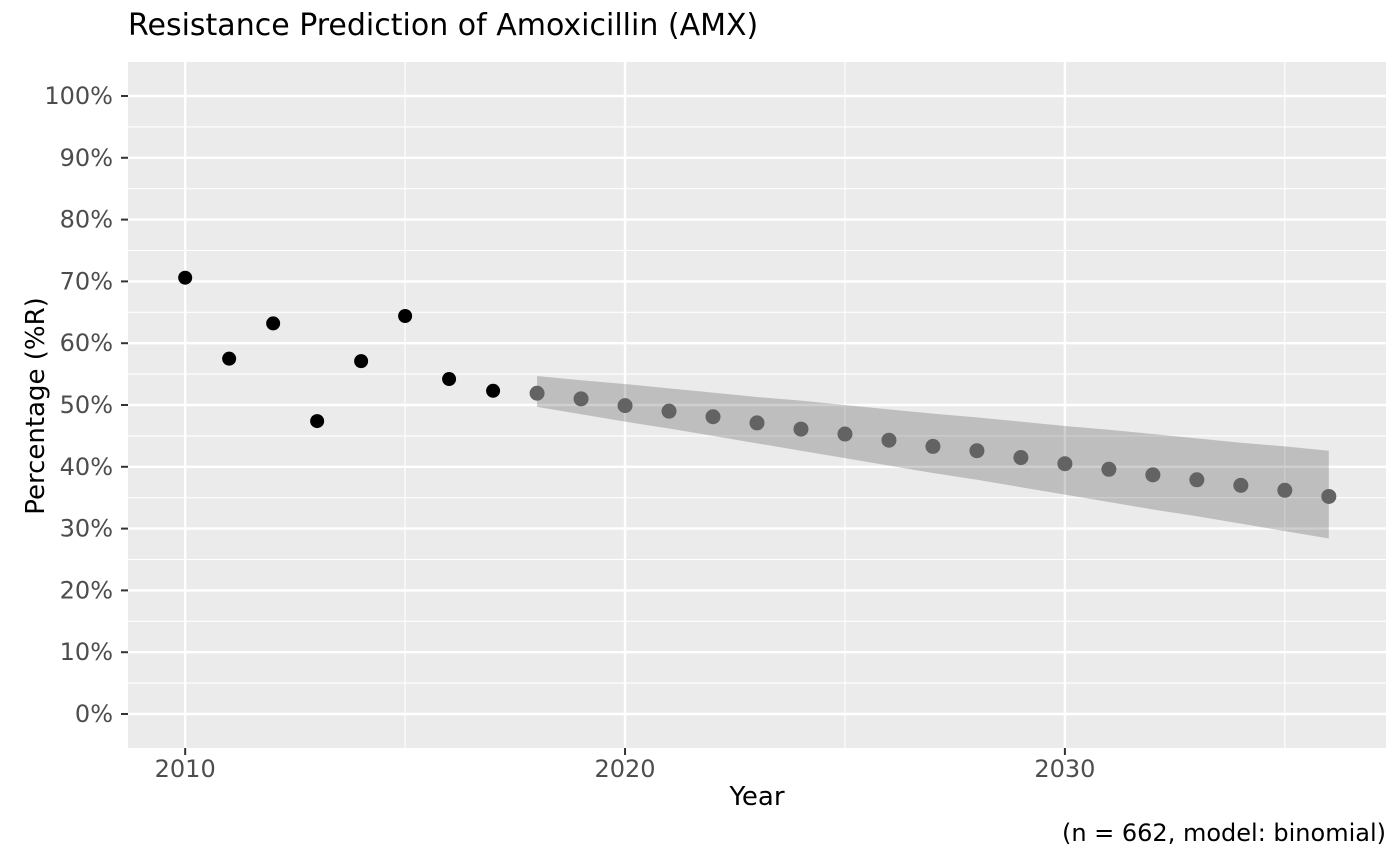 This screenshot has height=866, width=1400. Describe the element at coordinates (1223, 833) in the screenshot. I see `chart-caption: (n = 662, model: binomial)` at that location.